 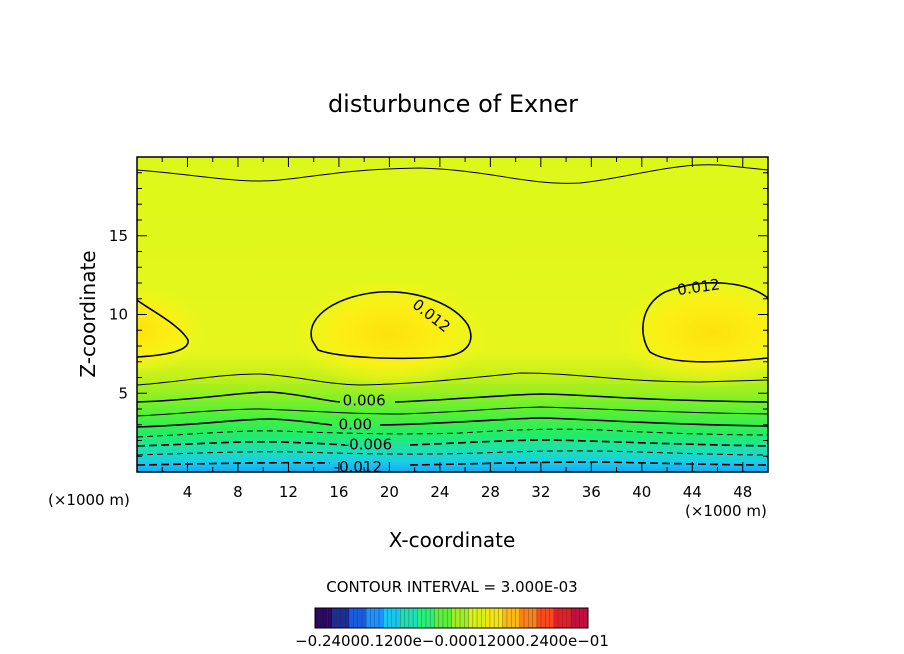 I want to click on x-axis-label: X-coordinate, so click(x=452, y=540).